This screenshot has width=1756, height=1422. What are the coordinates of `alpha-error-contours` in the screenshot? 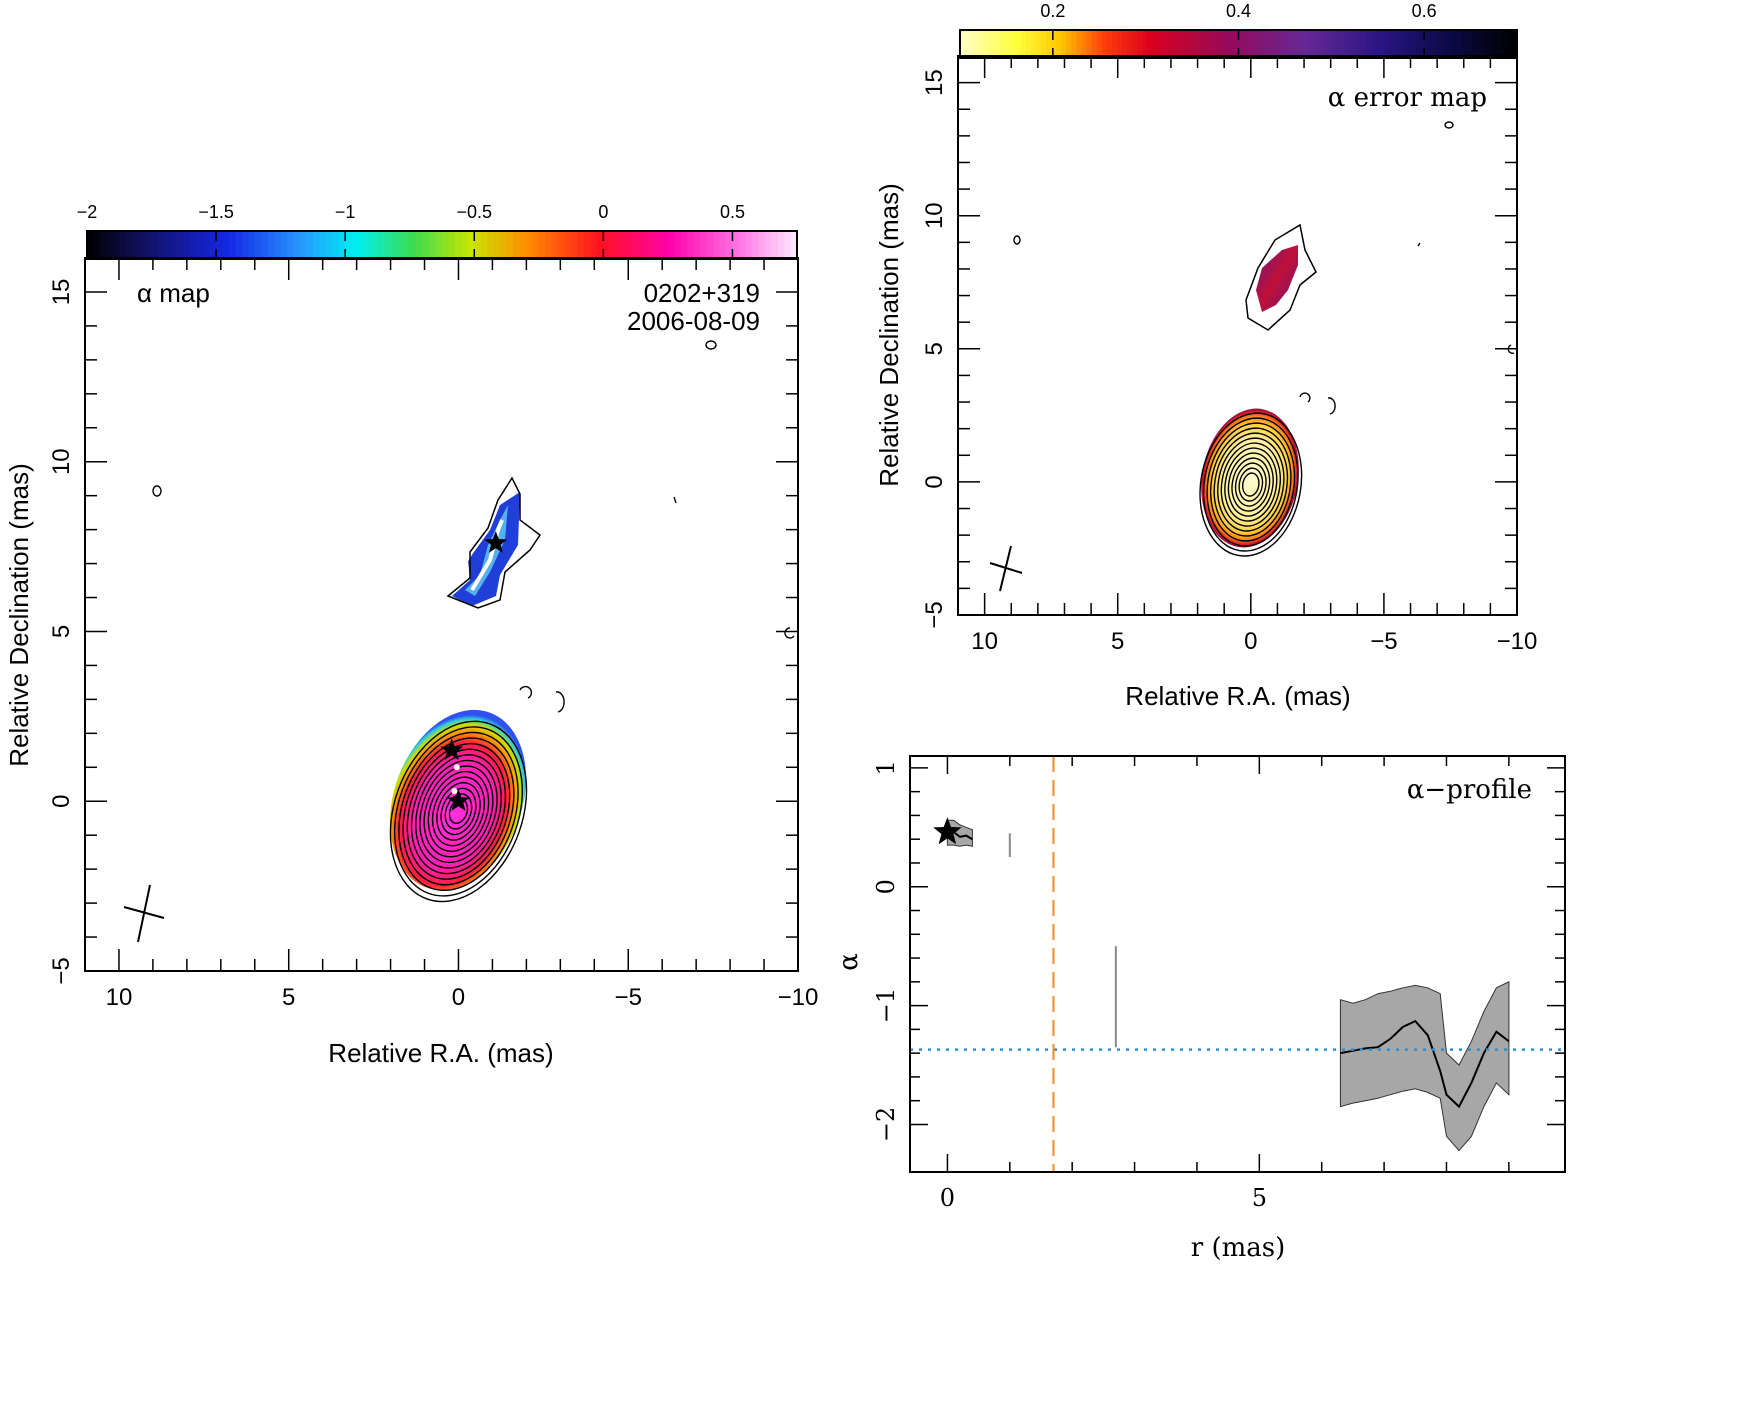 It's located at (1264, 339).